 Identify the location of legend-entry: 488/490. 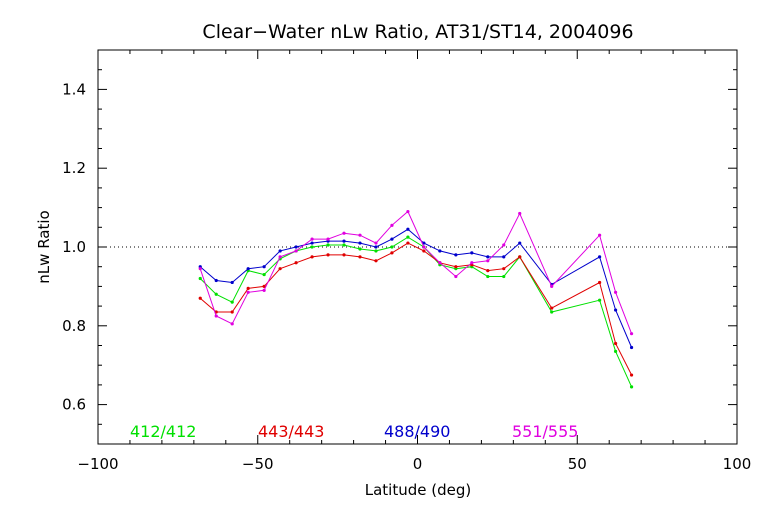
(417, 431).